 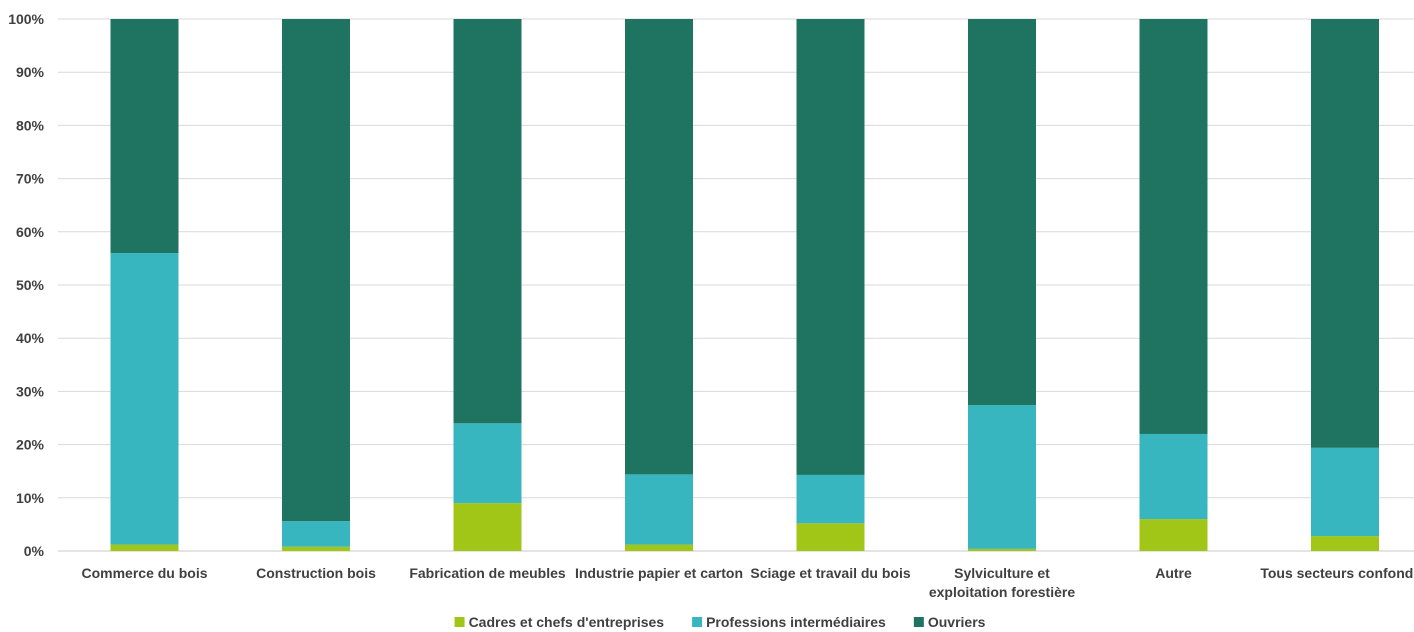 What do you see at coordinates (30, 72) in the screenshot?
I see `y-tick-label: 90%` at bounding box center [30, 72].